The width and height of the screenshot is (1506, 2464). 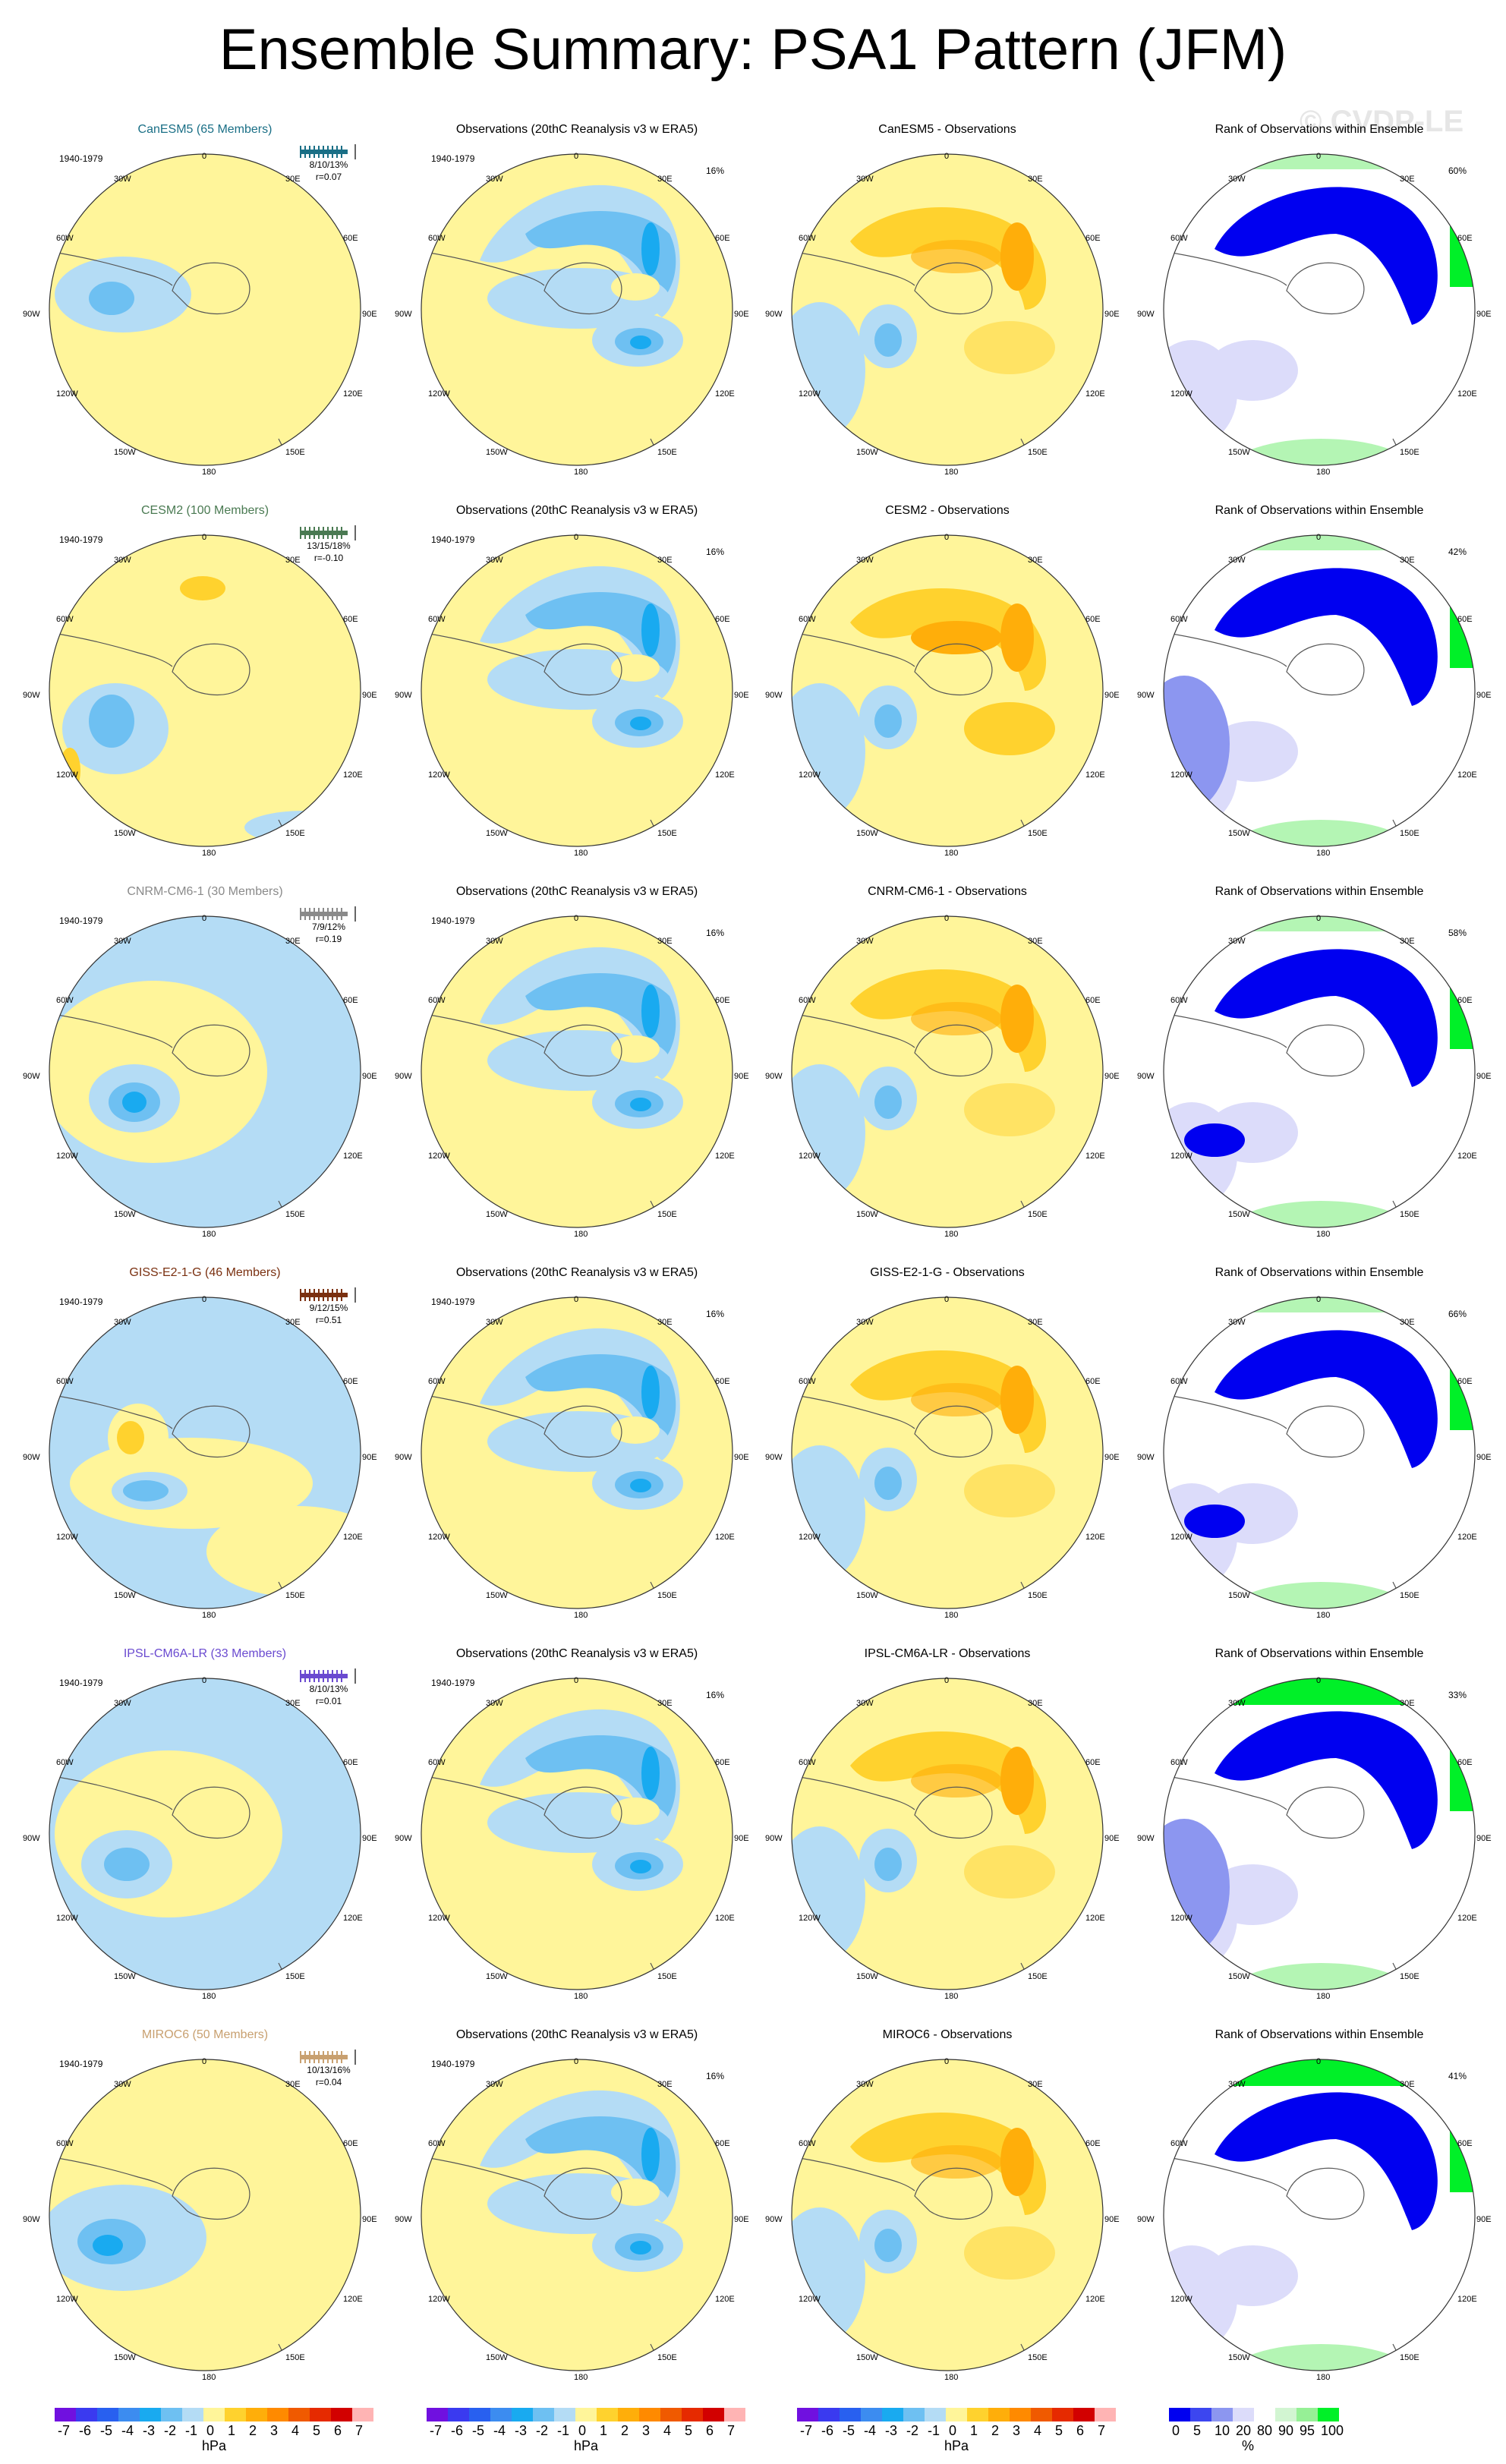 I want to click on difference-title: MIROC6 - Observations, so click(x=947, y=2034).